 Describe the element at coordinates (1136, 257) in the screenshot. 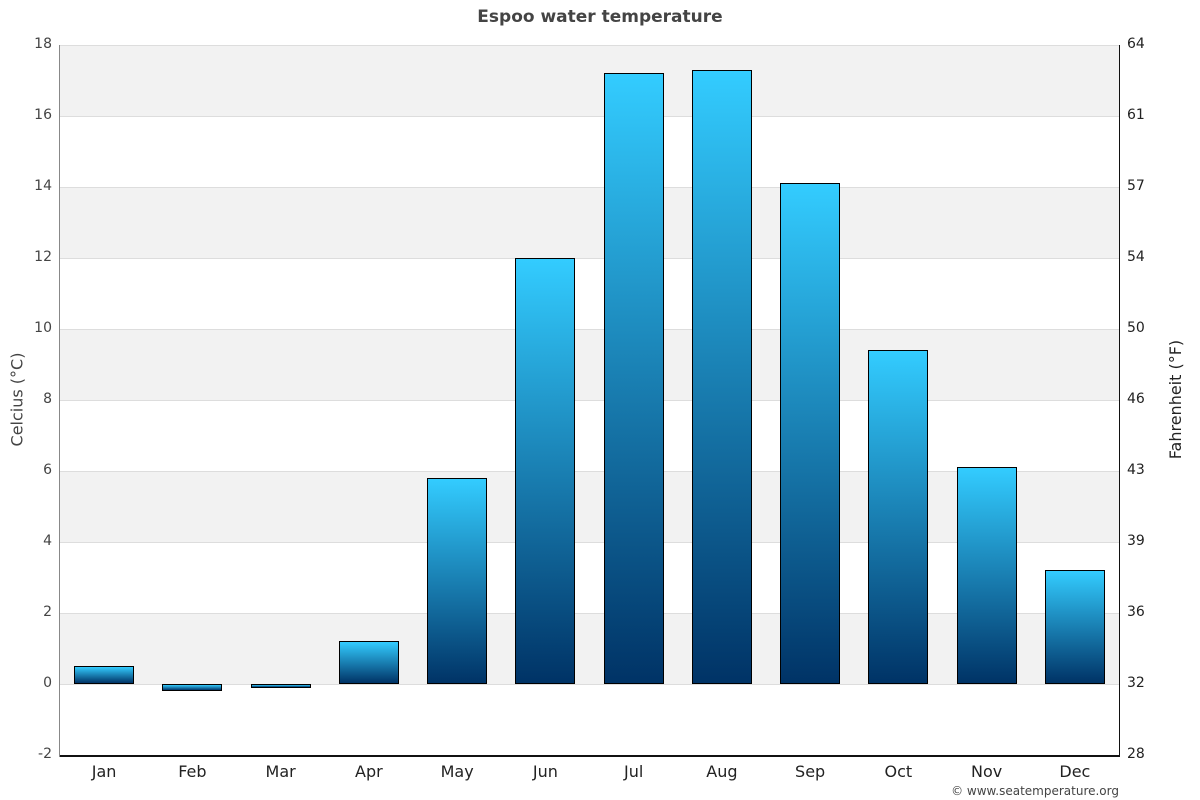

I see `y-tick-label-right: 54` at that location.